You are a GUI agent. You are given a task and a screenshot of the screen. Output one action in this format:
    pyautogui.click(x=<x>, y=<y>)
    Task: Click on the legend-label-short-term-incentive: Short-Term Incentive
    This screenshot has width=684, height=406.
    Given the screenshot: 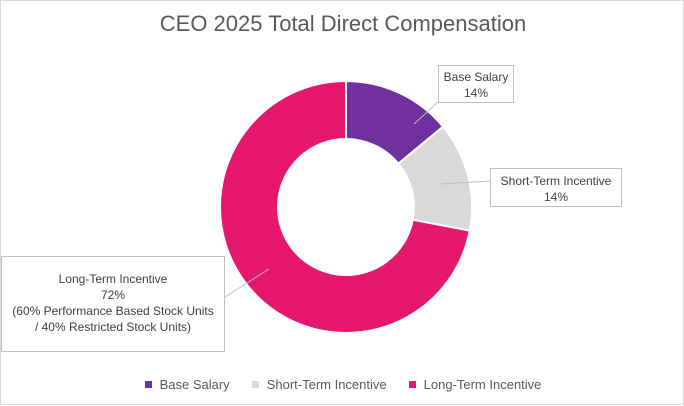 What is the action you would take?
    pyautogui.click(x=326, y=384)
    